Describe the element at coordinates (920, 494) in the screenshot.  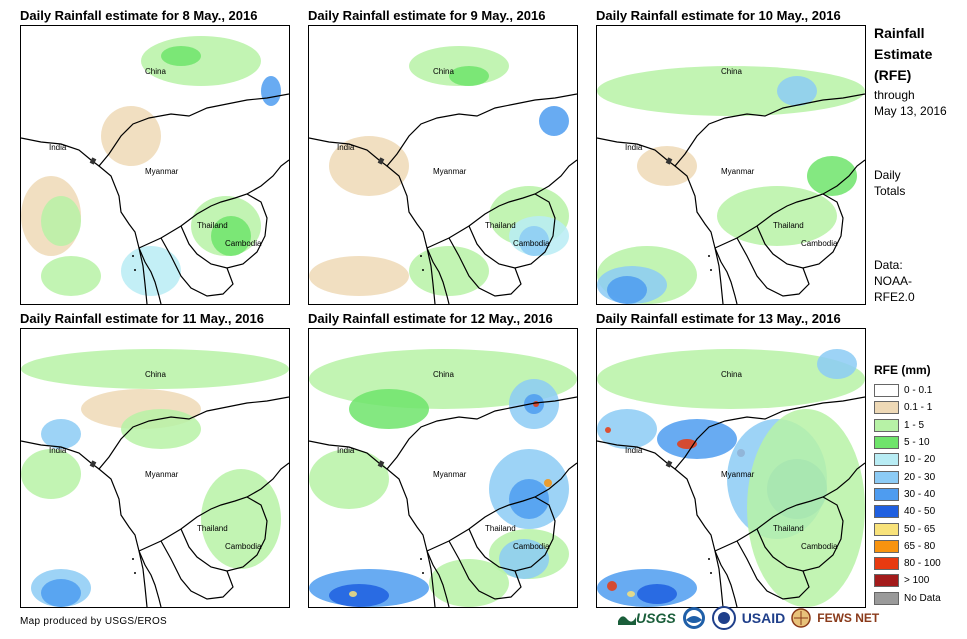
I see `legend-label: 30 - 40` at that location.